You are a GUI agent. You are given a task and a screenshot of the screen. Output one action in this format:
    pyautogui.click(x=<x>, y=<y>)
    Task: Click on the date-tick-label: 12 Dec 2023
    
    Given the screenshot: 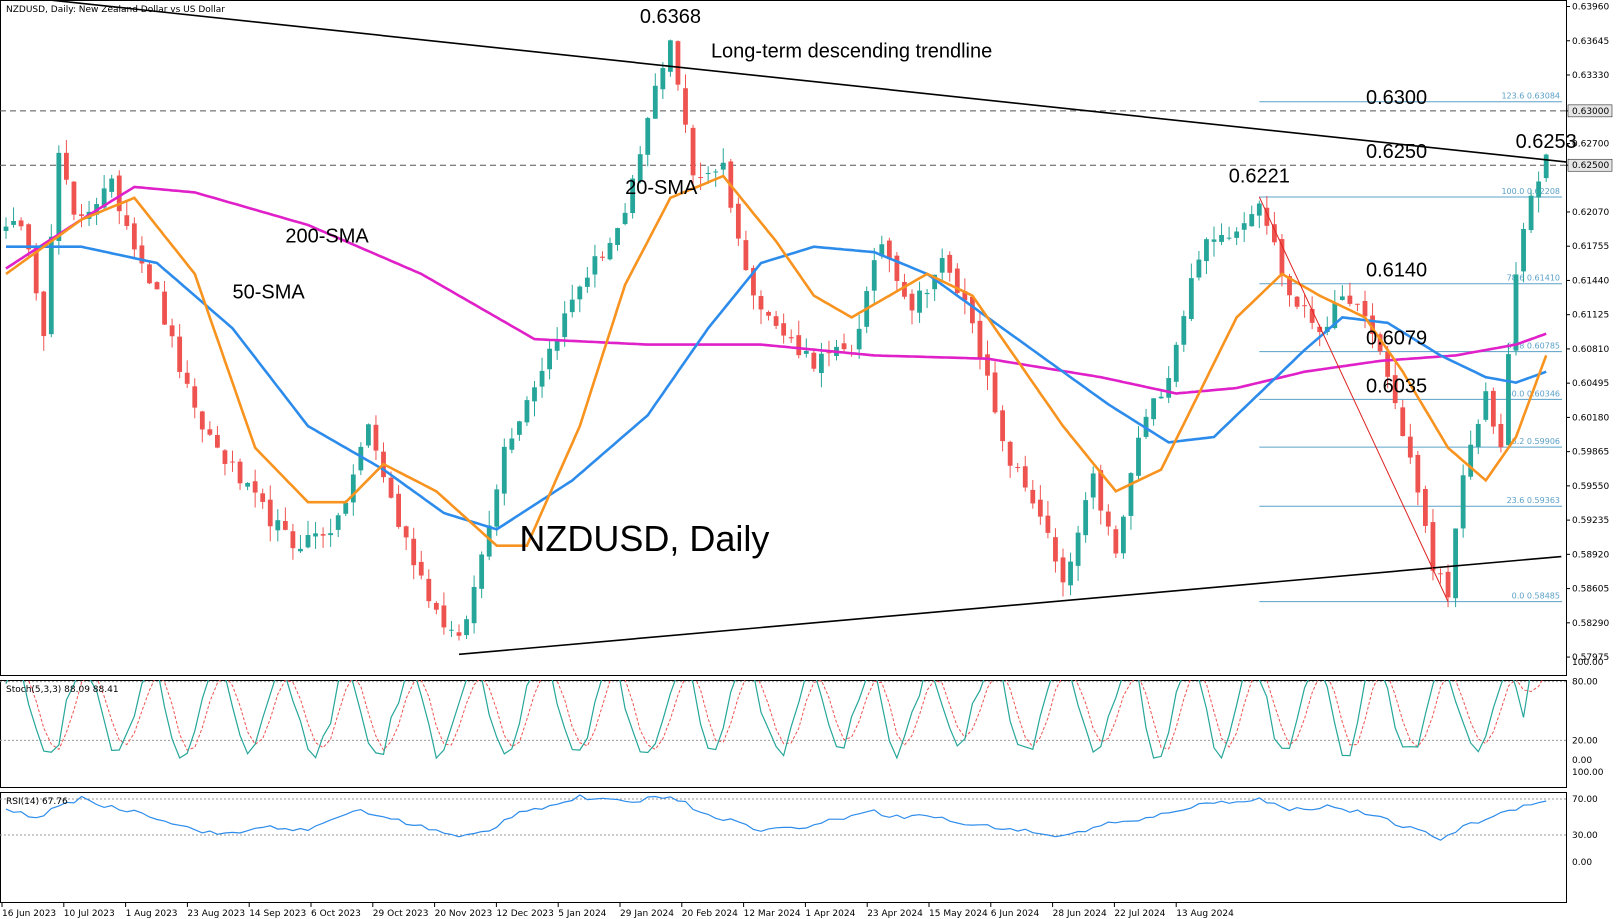 What is the action you would take?
    pyautogui.click(x=525, y=914)
    